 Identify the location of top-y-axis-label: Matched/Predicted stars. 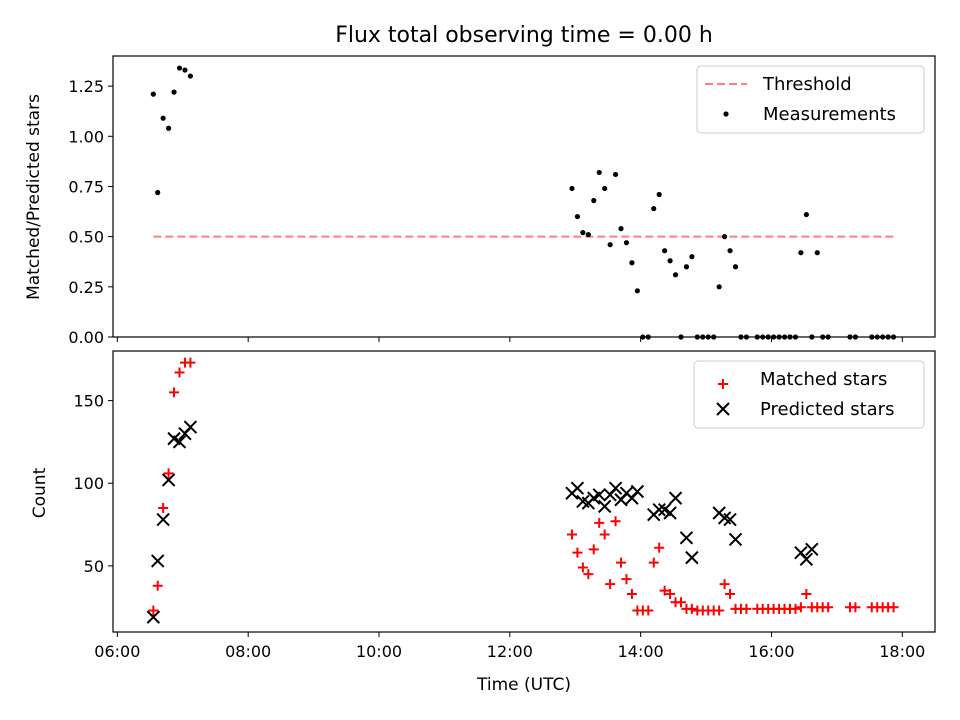
(34, 197).